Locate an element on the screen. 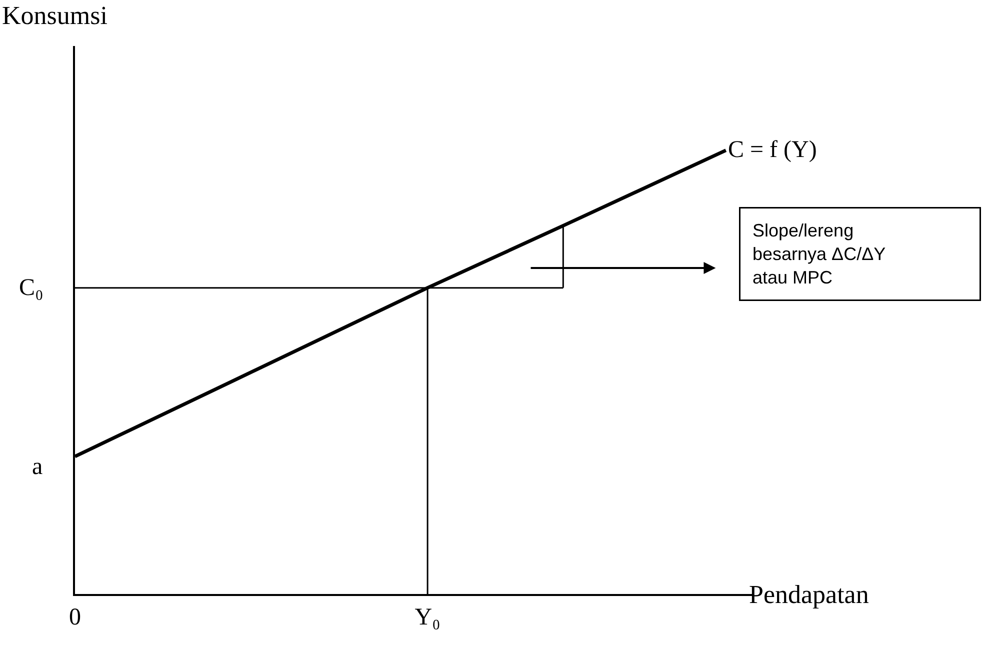  series-label: C = f (Y) is located at coordinates (772, 150).